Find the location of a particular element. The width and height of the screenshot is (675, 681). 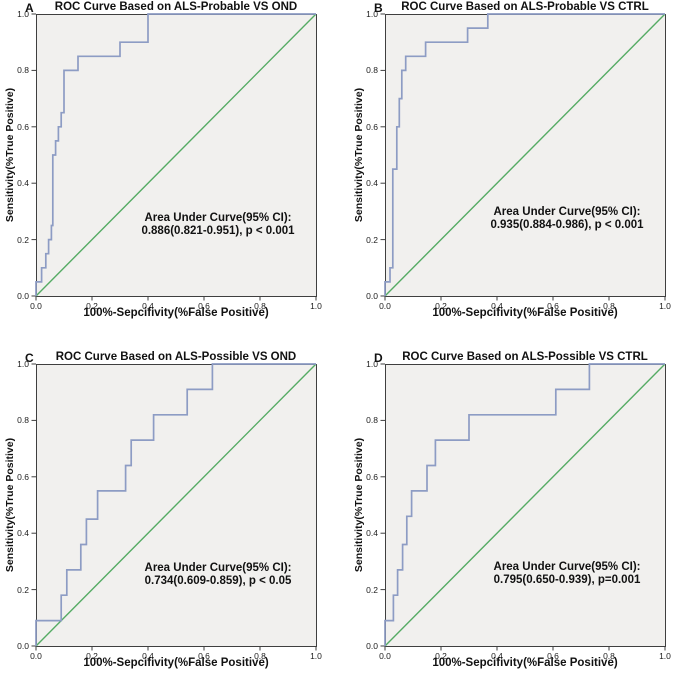

x-axis-label-b: 100%-Sepcifivity(%False Positive) is located at coordinates (525, 313).